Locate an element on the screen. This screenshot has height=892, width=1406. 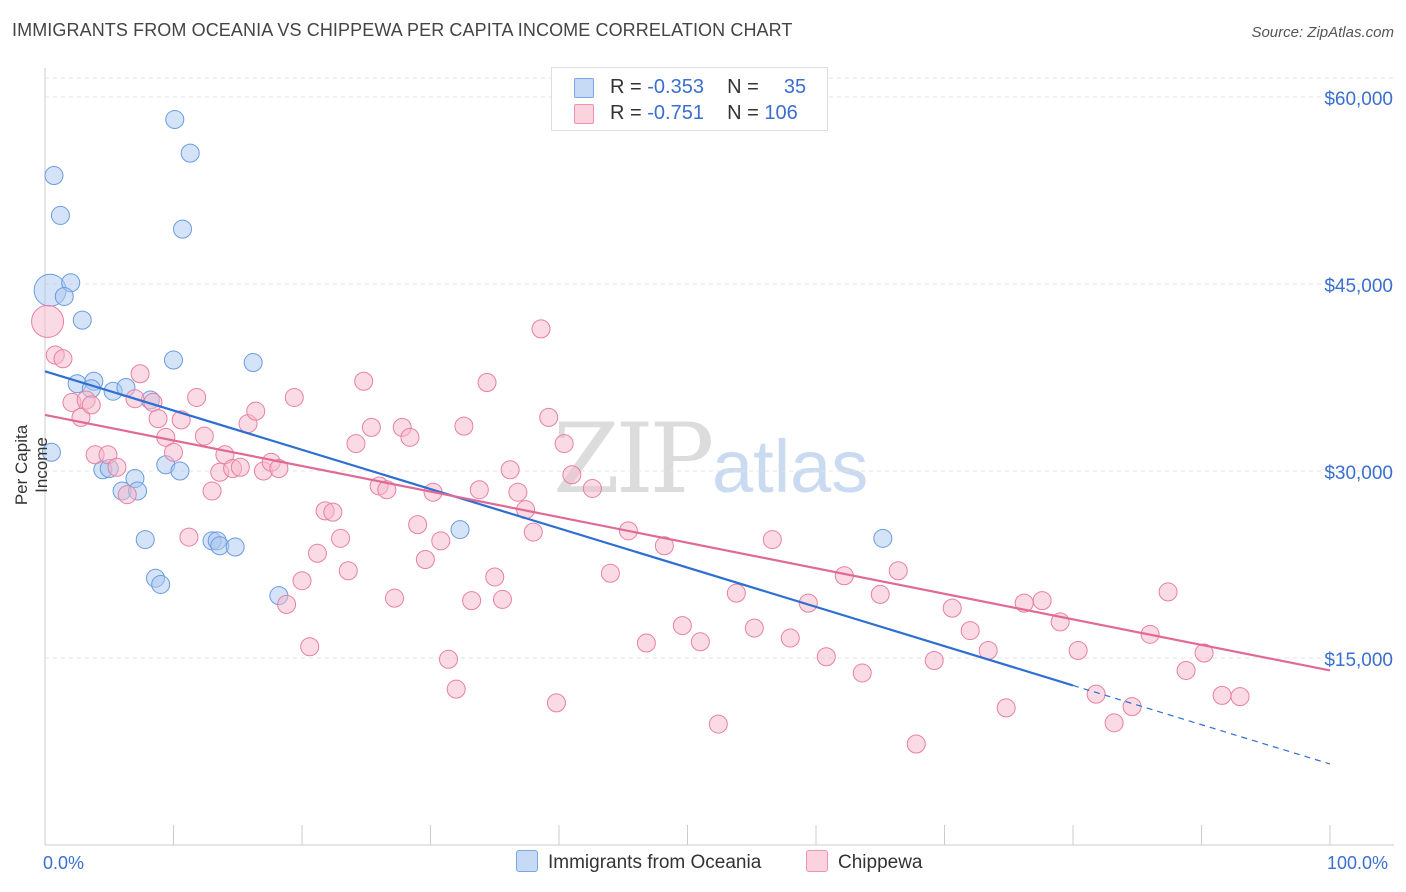
n-value-chippewa: 106 is located at coordinates (781, 113).